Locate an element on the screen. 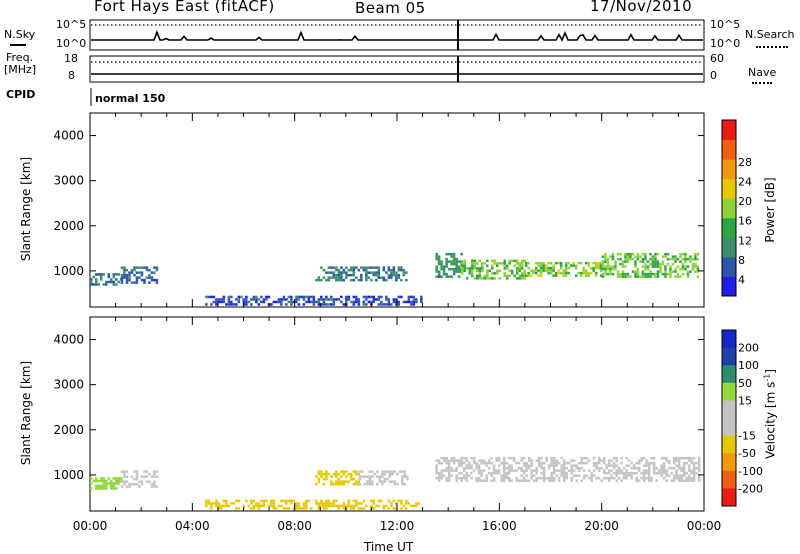 The image size is (800, 554). power-colorbar-tick: 8 is located at coordinates (741, 260).